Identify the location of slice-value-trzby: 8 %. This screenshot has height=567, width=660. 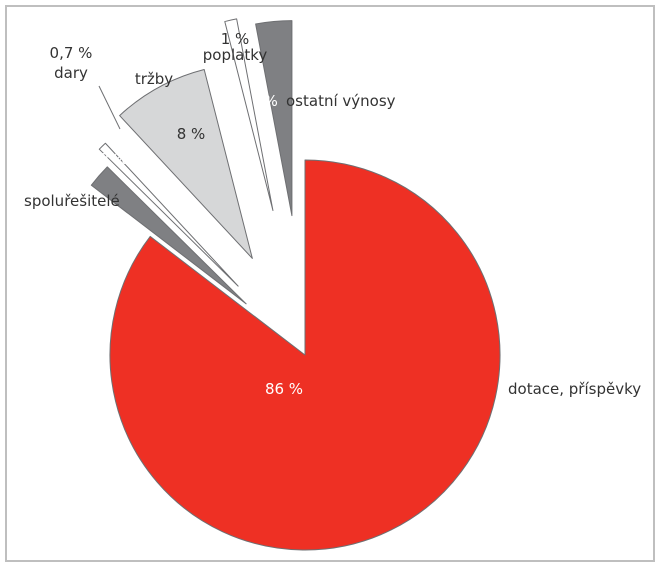
(191, 134).